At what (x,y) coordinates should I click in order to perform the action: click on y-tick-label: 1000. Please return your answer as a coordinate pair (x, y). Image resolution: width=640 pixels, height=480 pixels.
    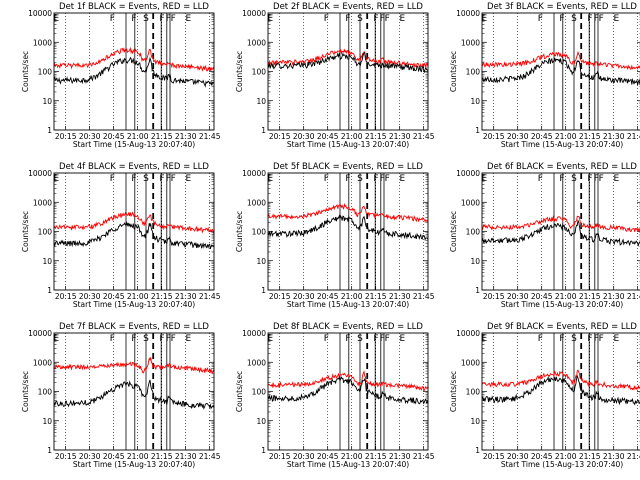
    Looking at the image, I should click on (256, 202).